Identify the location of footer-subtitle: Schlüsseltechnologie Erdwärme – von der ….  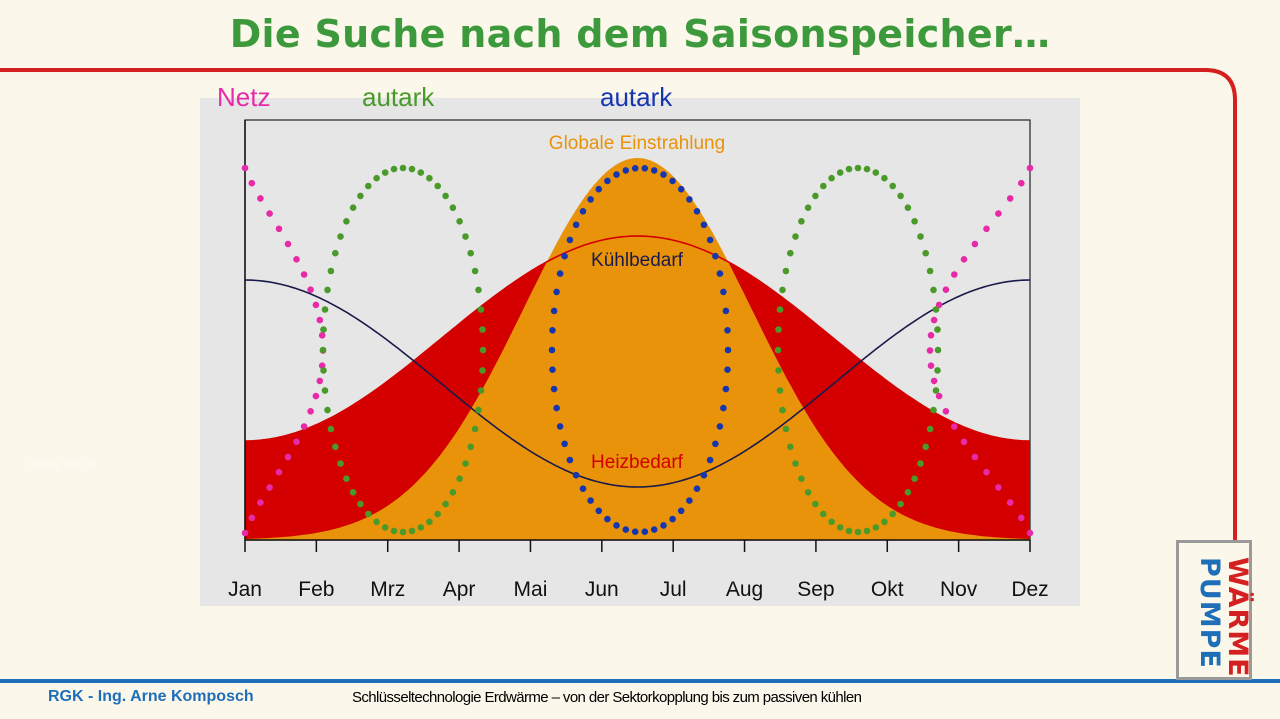
(607, 697).